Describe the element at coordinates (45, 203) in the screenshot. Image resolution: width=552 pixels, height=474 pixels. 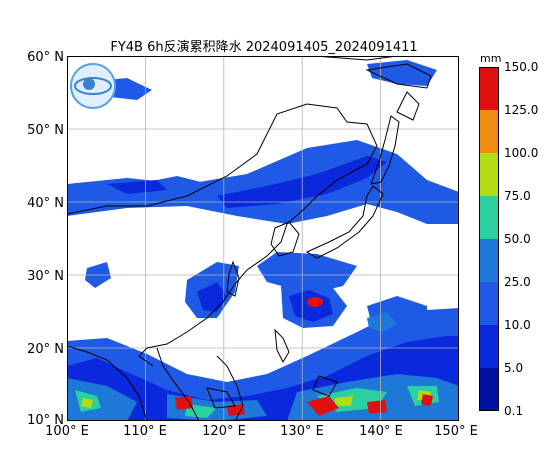
I see `lat-label-40: 40° N` at that location.